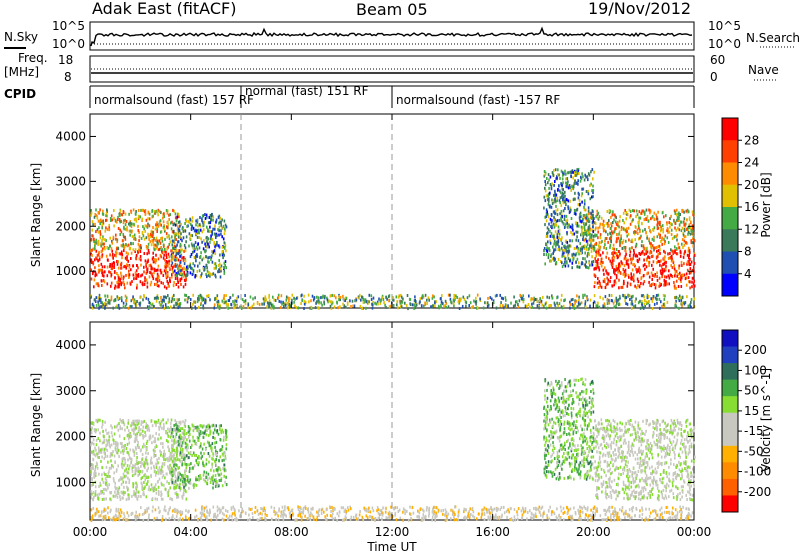 The image size is (800, 554). Describe the element at coordinates (68, 77) in the screenshot. I see `freq-left-tick-bottom: 8` at that location.